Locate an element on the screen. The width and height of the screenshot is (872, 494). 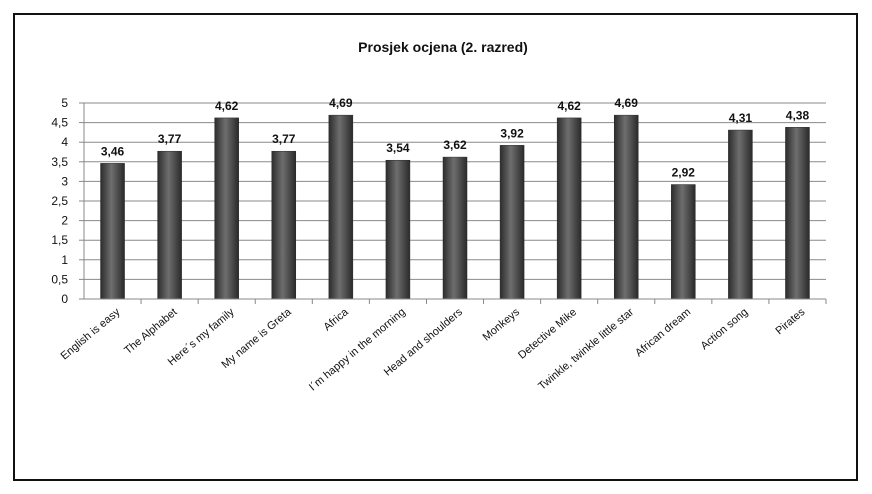
data-label: 3,54 is located at coordinates (398, 148).